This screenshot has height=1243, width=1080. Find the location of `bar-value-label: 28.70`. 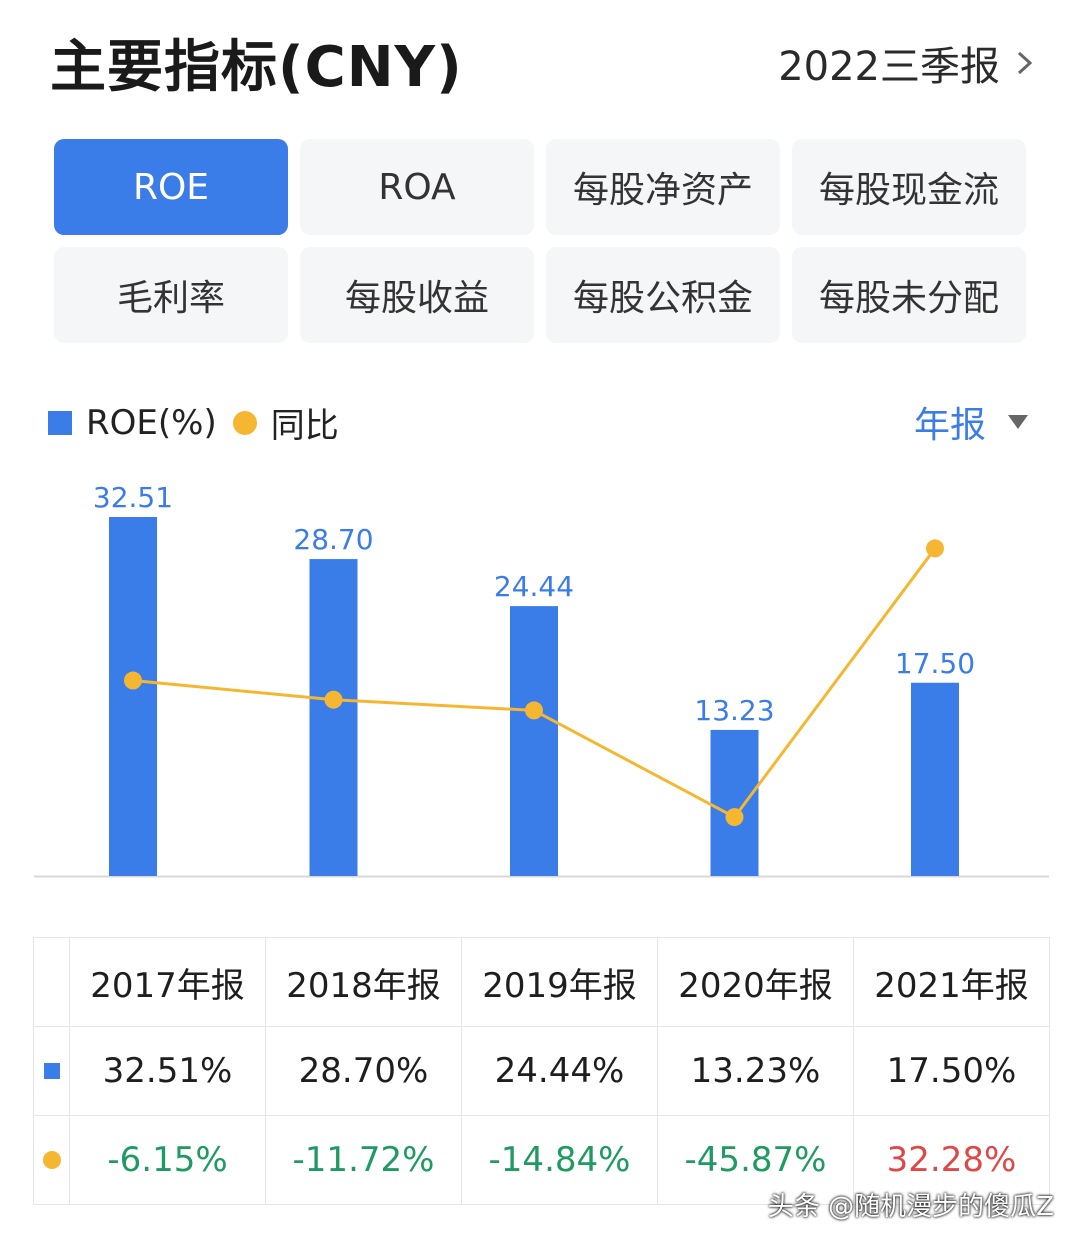

bar-value-label: 28.70 is located at coordinates (333, 539).